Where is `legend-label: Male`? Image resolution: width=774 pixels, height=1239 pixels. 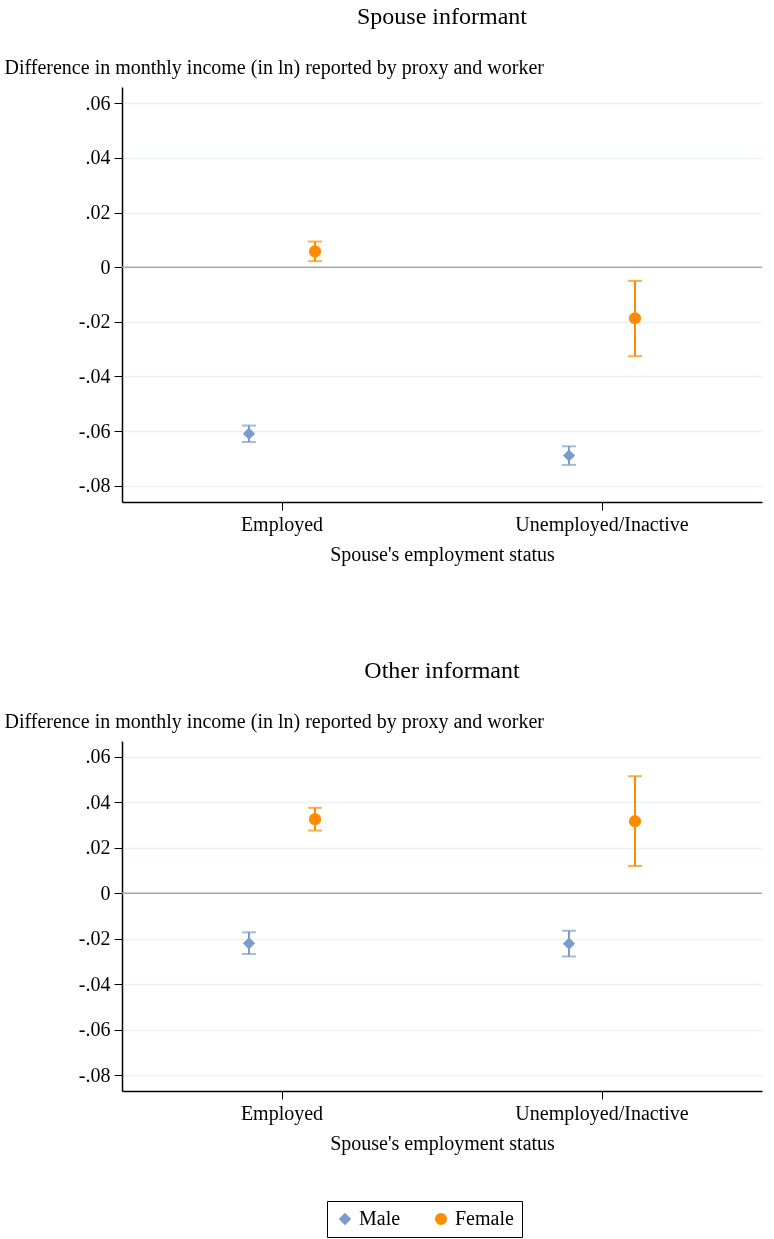
legend-label: Male is located at coordinates (380, 1218).